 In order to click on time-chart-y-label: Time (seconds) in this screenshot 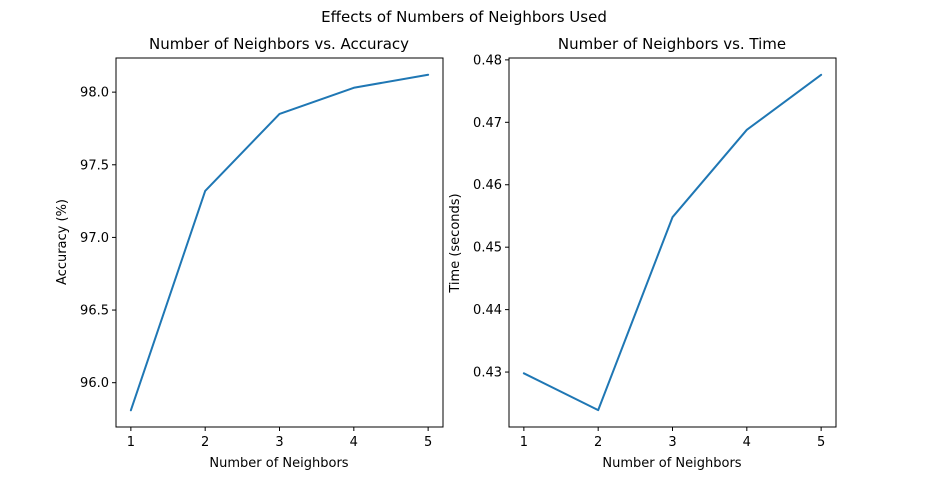, I will do `click(455, 243)`.